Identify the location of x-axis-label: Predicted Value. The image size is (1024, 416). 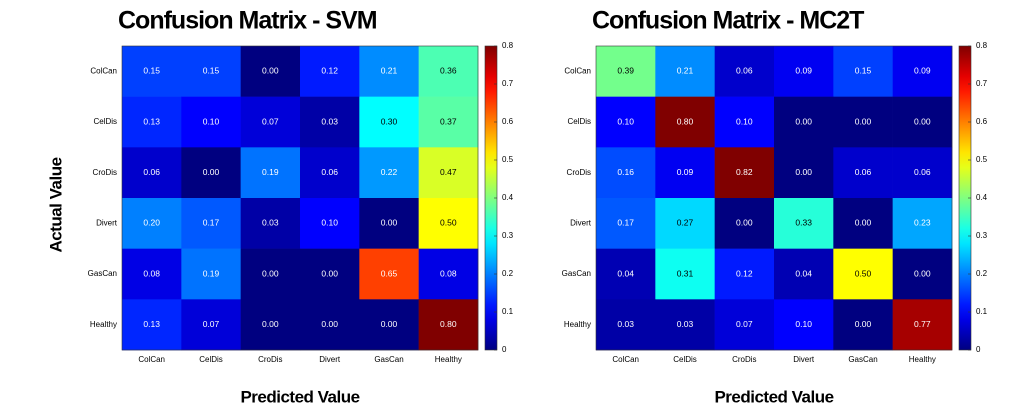
(299, 396).